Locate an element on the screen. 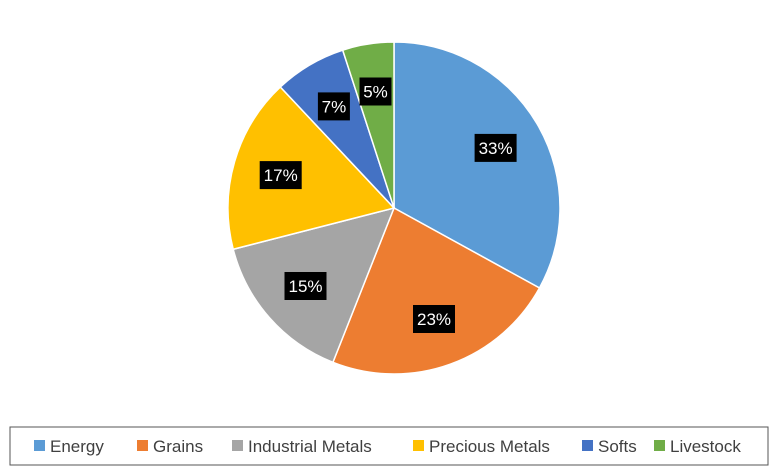 This screenshot has height=466, width=772. data-label-text: 5% is located at coordinates (375, 92).